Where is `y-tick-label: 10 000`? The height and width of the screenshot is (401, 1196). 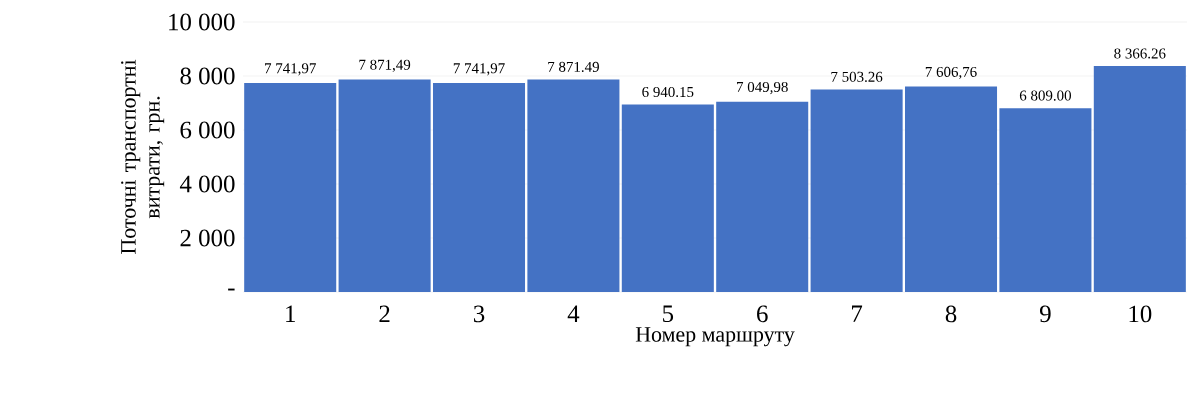
y-tick-label: 10 000 is located at coordinates (202, 22).